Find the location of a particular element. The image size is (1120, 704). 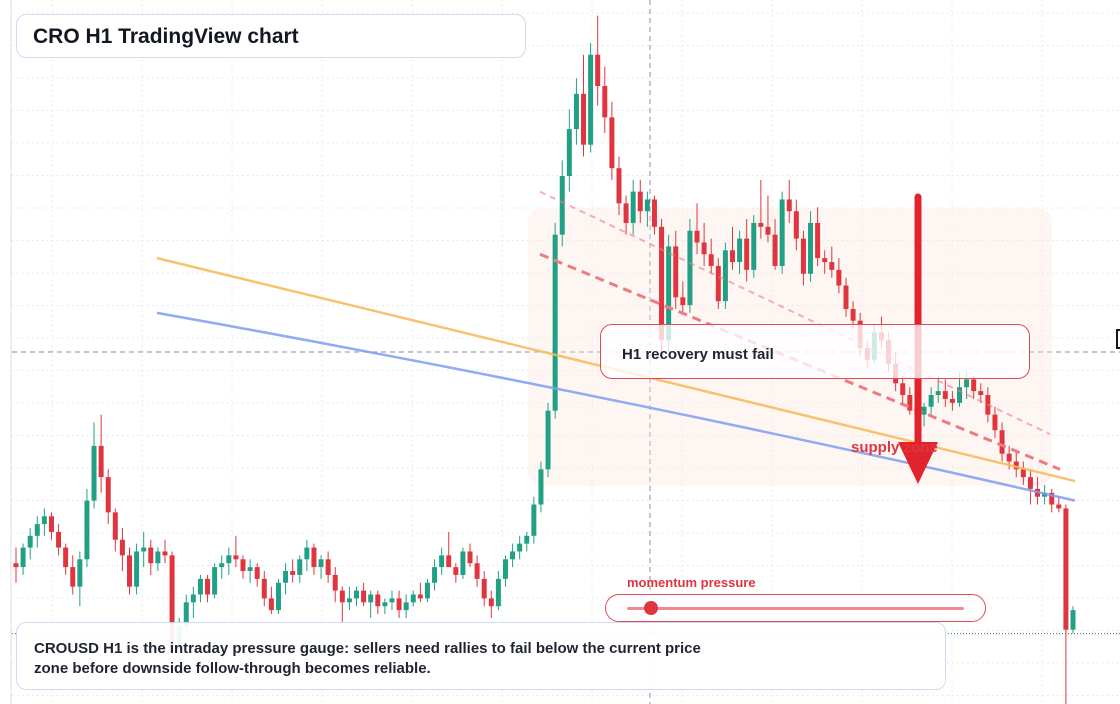

momentum-knob is located at coordinates (650, 608).